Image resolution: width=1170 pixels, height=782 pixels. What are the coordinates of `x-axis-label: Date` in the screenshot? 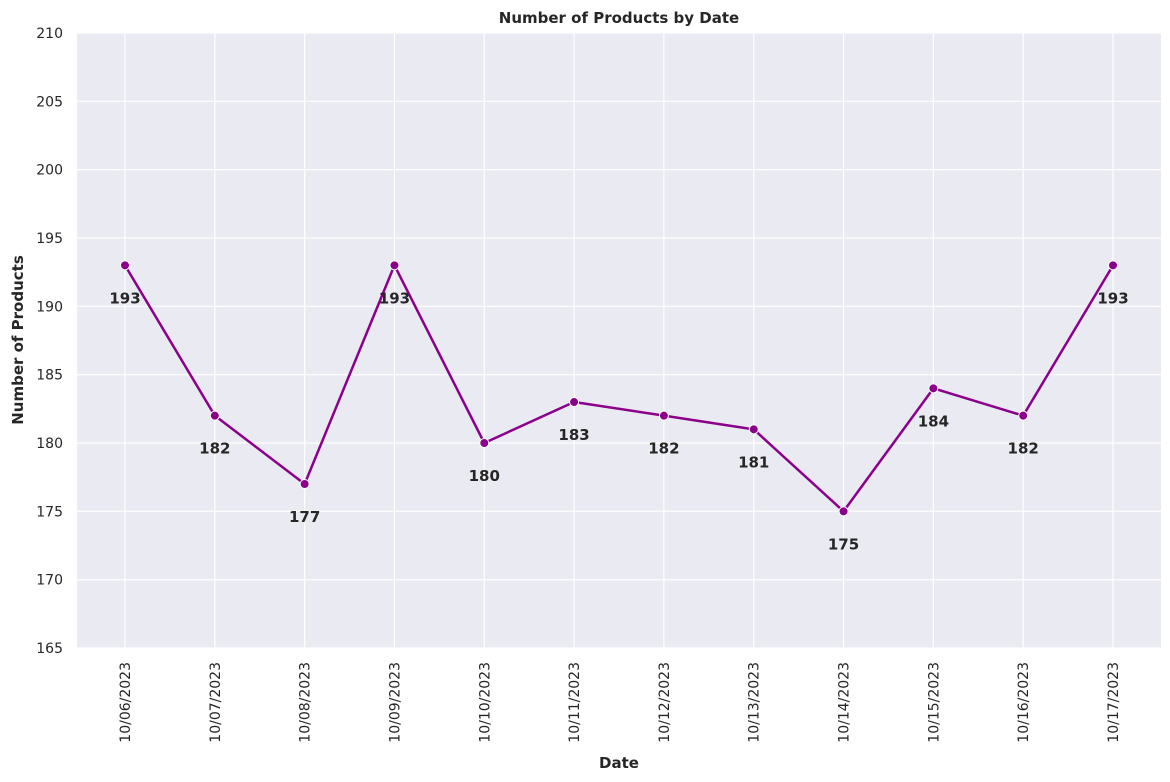 It's located at (619, 763).